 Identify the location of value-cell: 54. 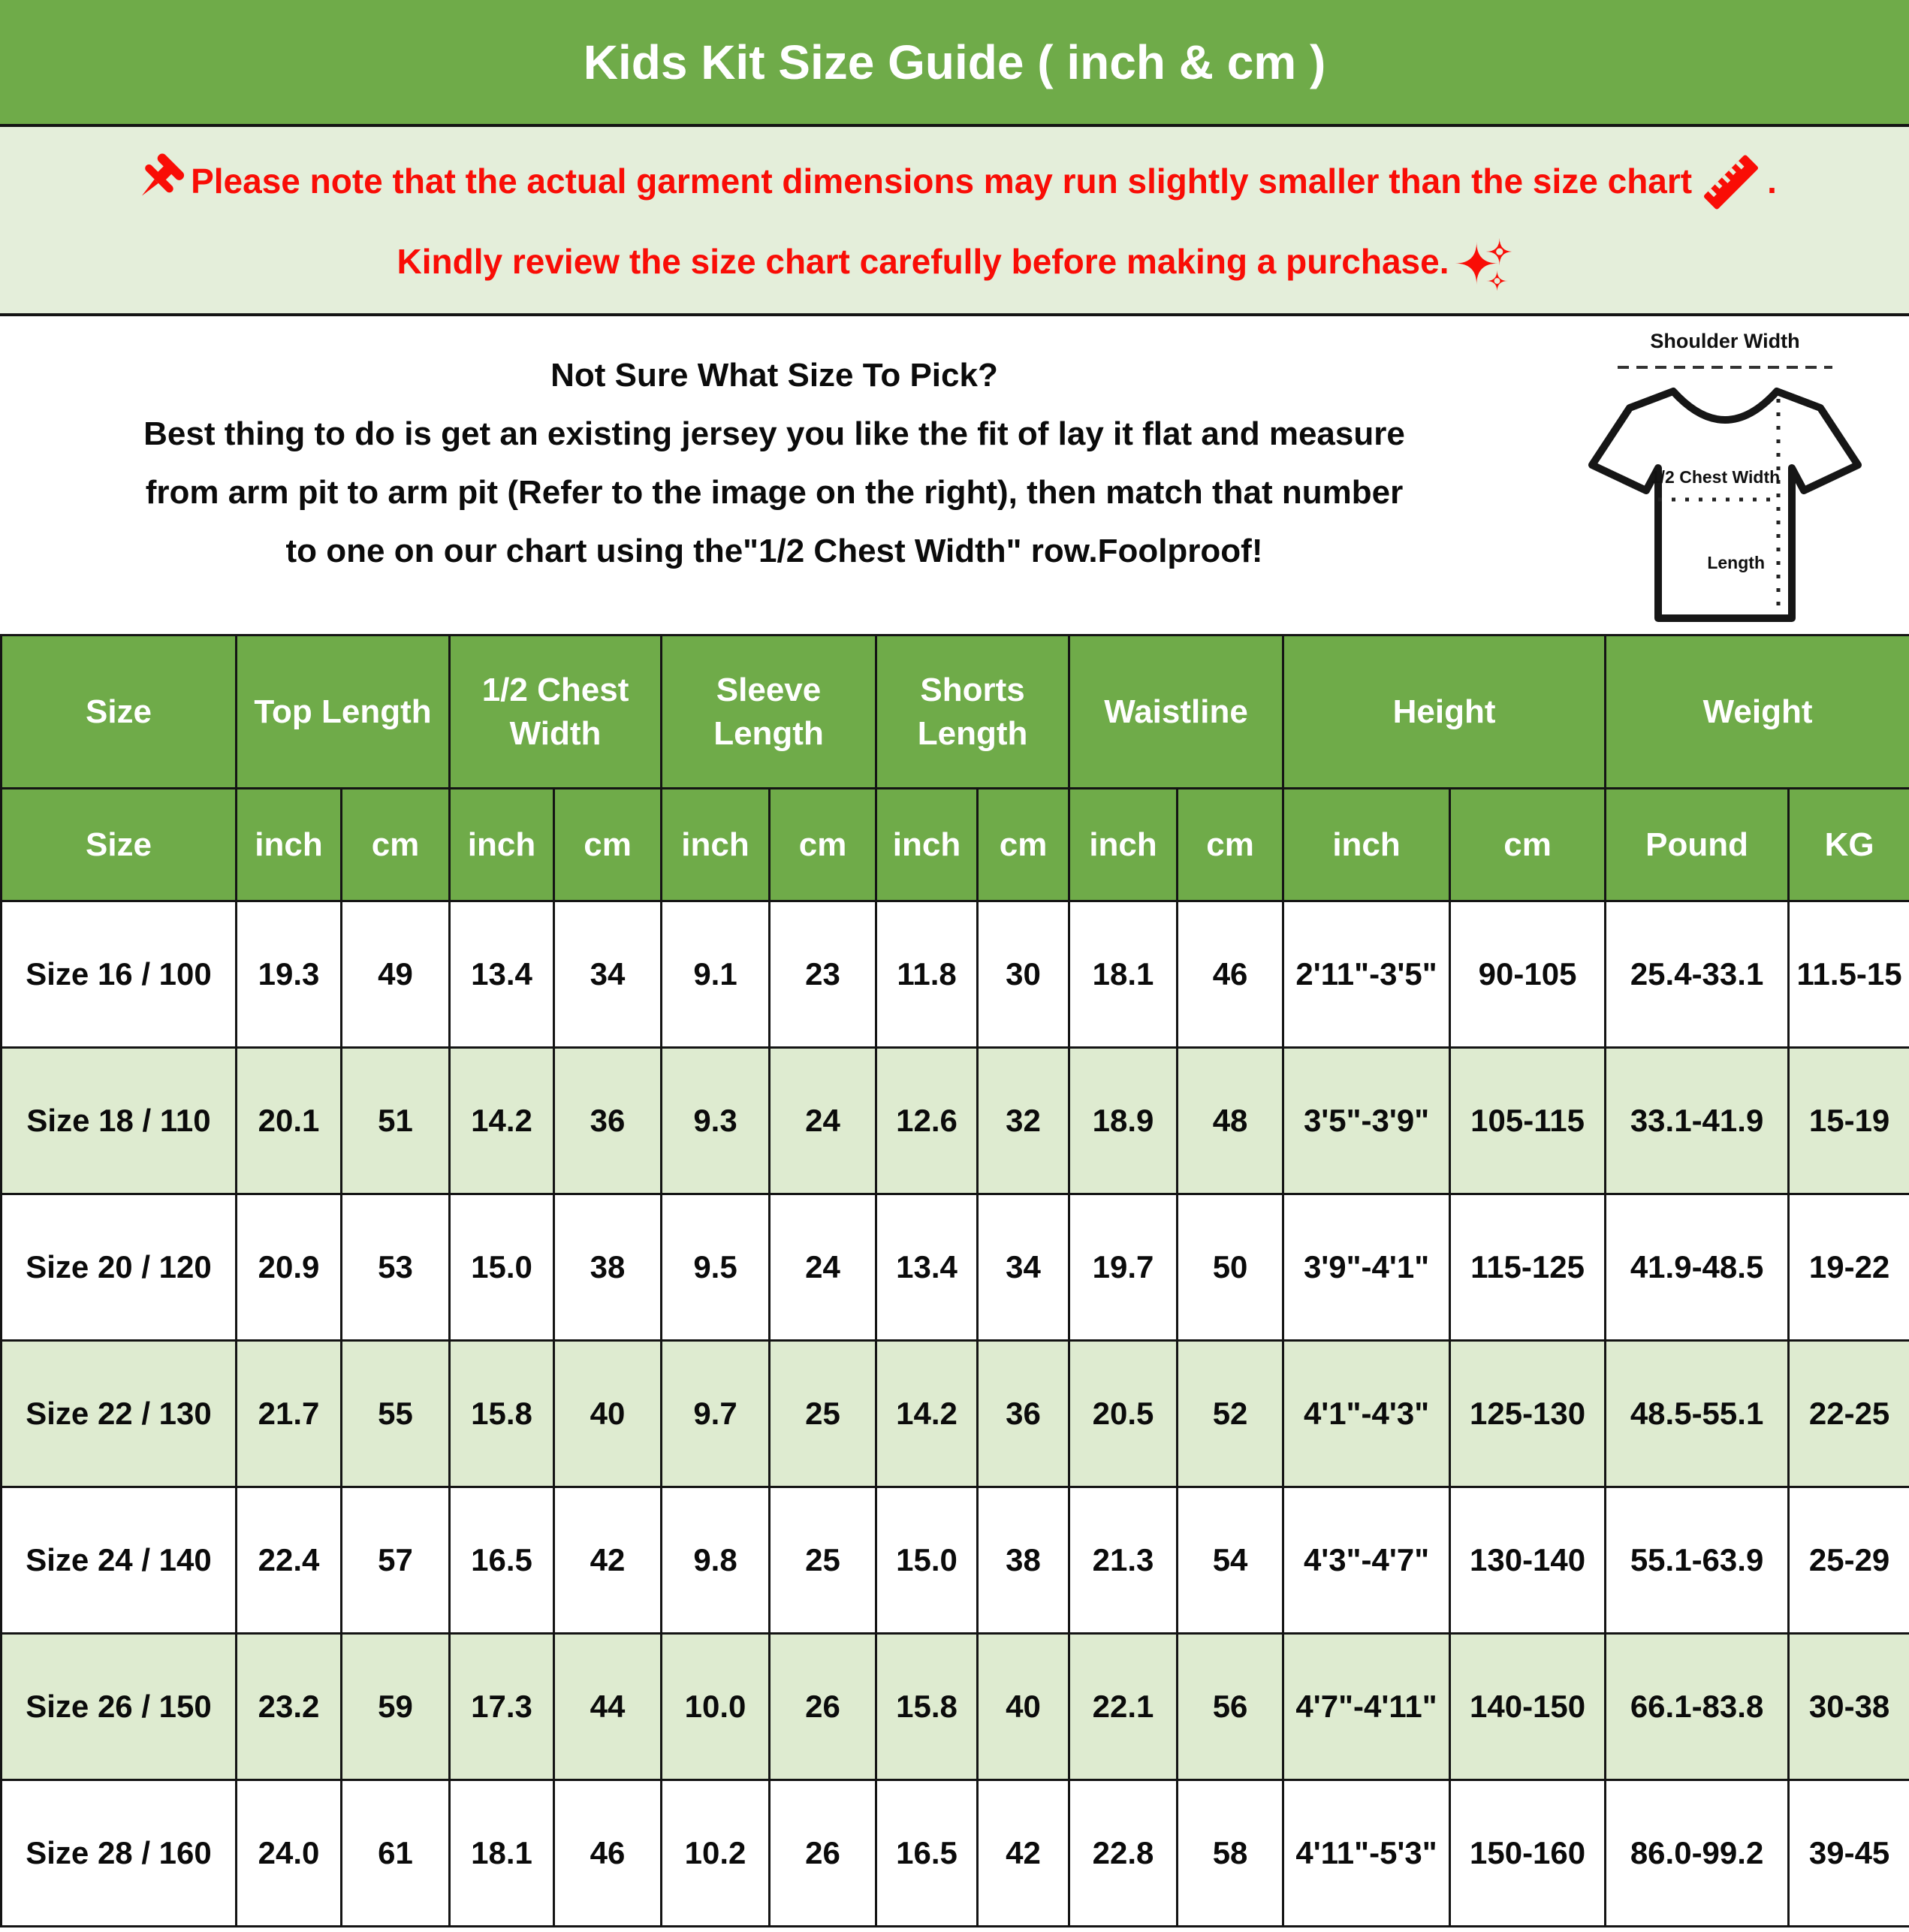
(1230, 1560).